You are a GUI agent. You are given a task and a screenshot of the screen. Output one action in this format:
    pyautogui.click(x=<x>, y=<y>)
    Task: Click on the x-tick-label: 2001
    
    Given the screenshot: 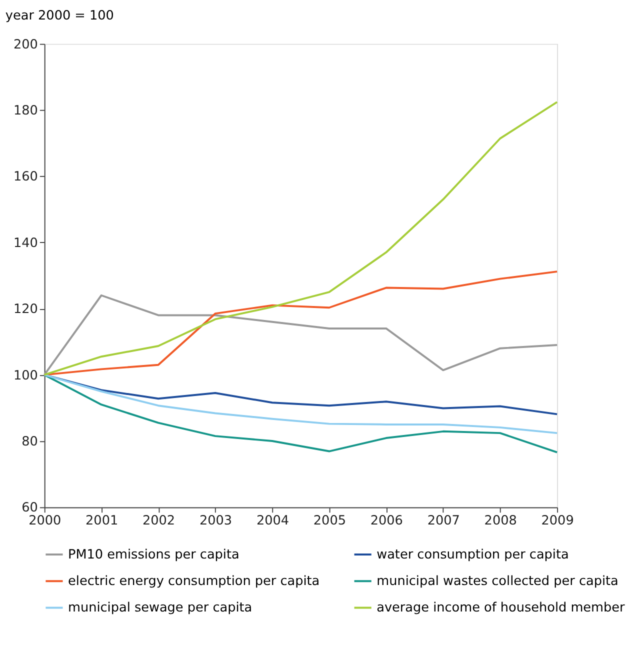 What is the action you would take?
    pyautogui.click(x=102, y=520)
    